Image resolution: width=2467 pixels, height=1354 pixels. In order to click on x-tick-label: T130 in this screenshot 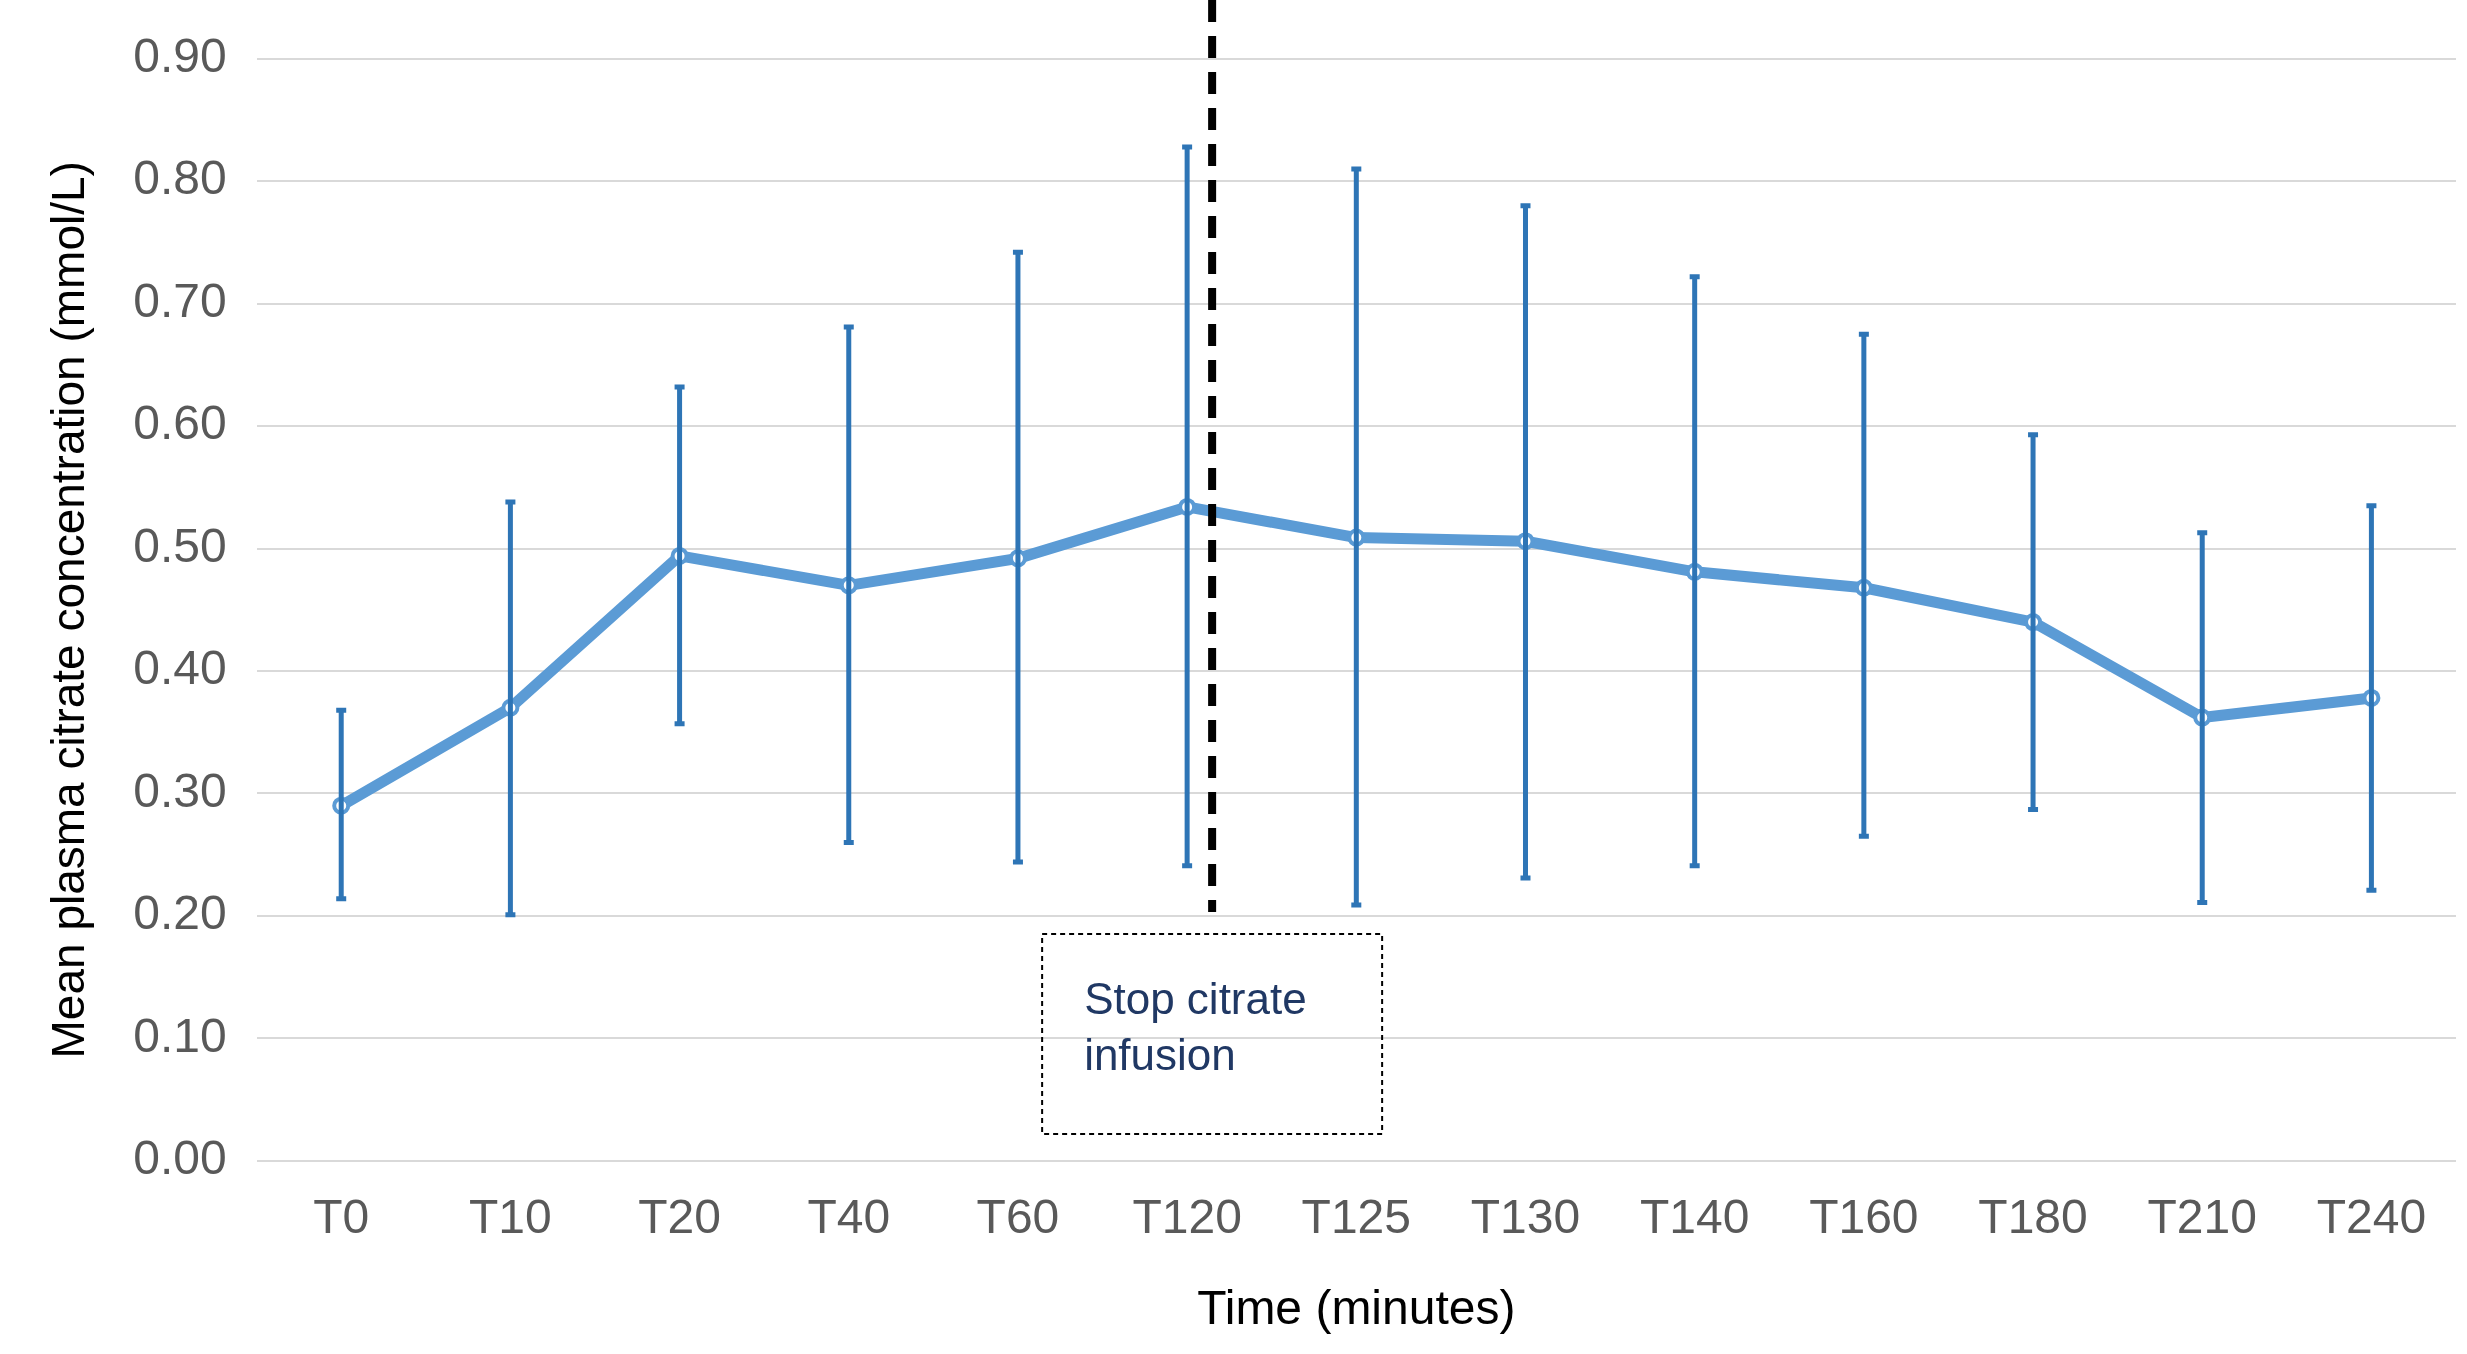, I will do `click(1525, 1216)`.